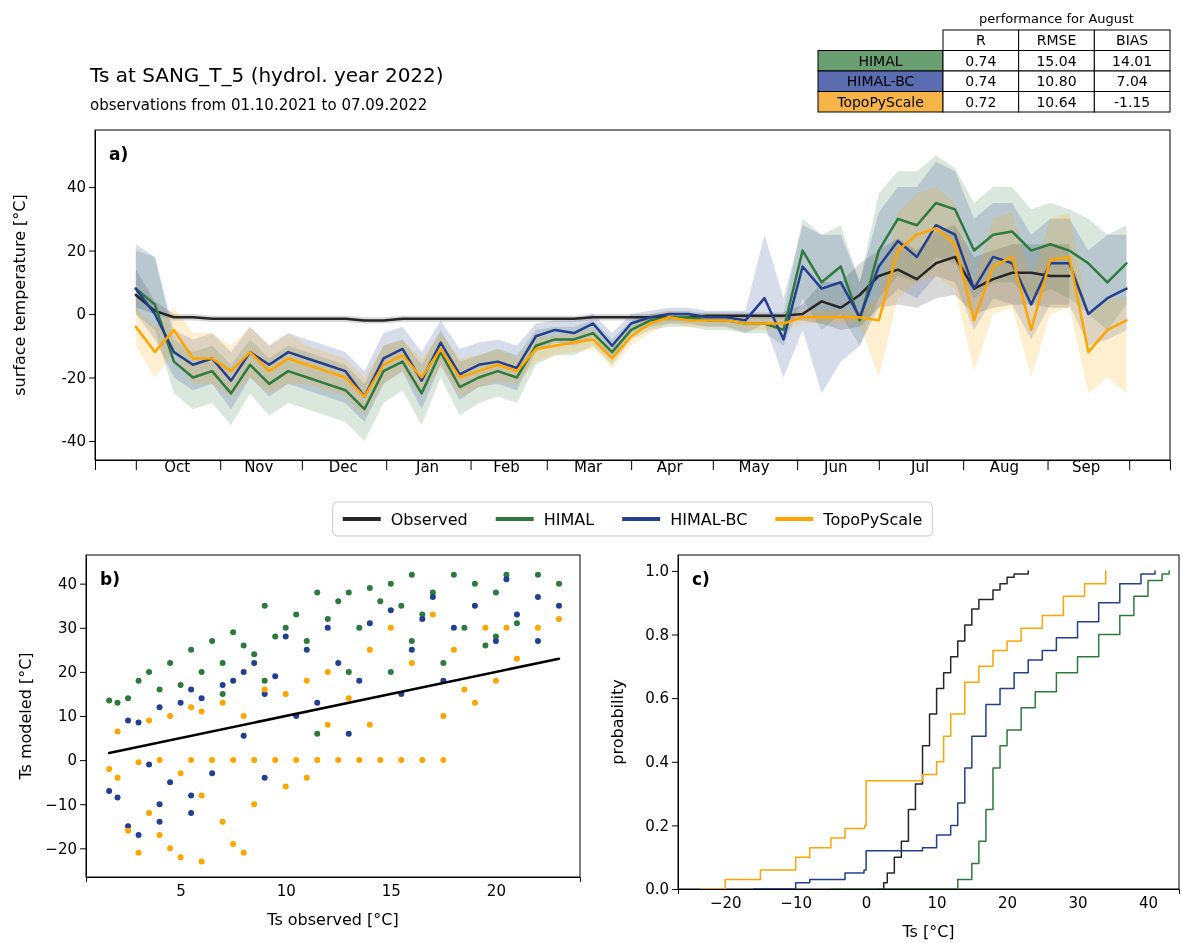 The image size is (1182, 943). What do you see at coordinates (67, 583) in the screenshot?
I see `y-tick-label: 40` at bounding box center [67, 583].